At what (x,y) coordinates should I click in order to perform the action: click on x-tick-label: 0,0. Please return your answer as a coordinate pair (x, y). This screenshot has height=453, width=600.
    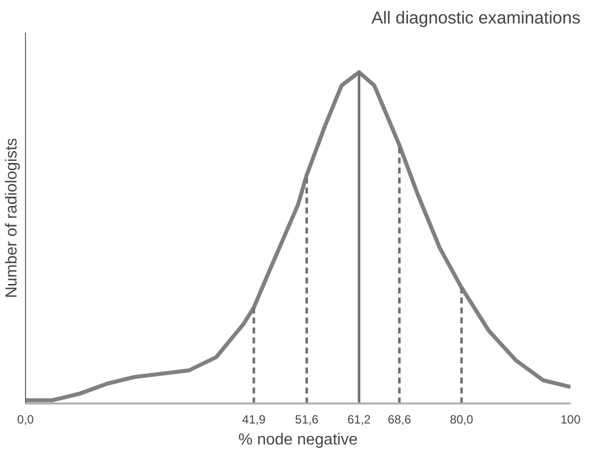
    Looking at the image, I should click on (25, 419).